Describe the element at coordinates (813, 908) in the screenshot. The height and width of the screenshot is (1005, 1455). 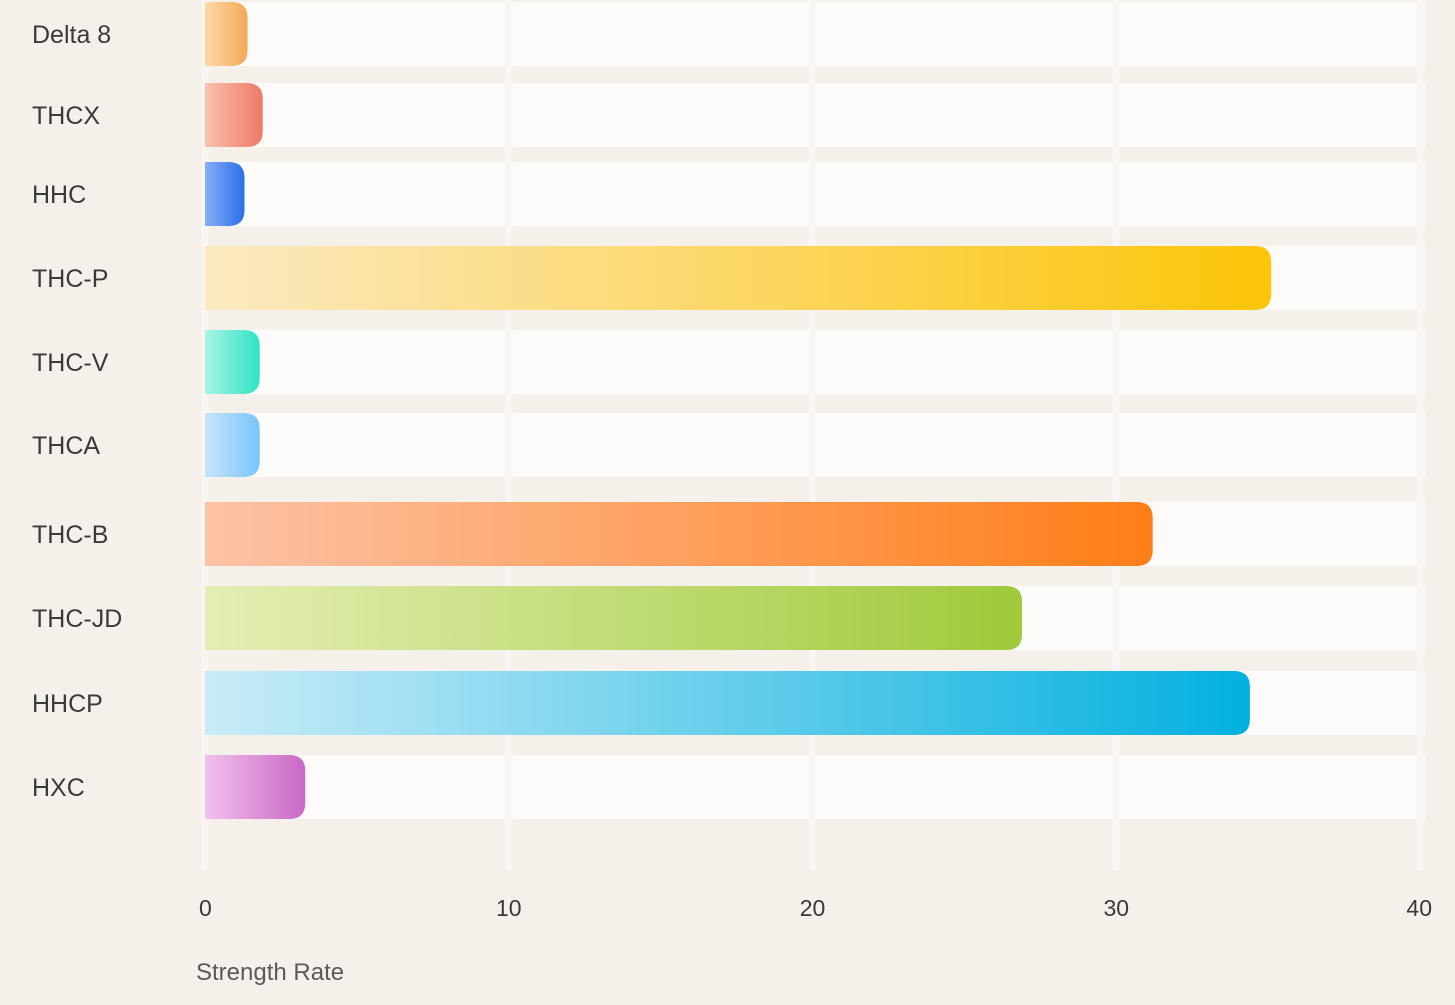
I see `x-tick-label: 20` at that location.